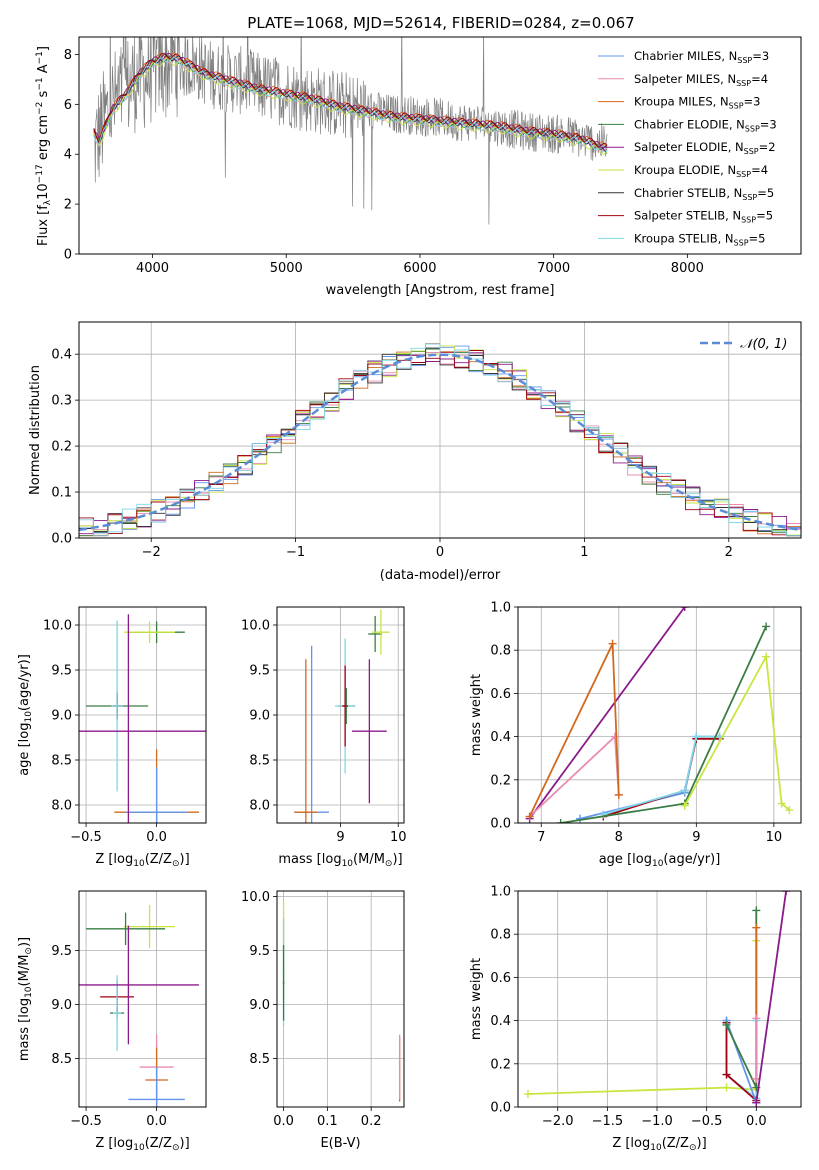 This screenshot has width=819, height=1170. What do you see at coordinates (500, 935) in the screenshot?
I see `y-tick-label: 0.8` at bounding box center [500, 935].